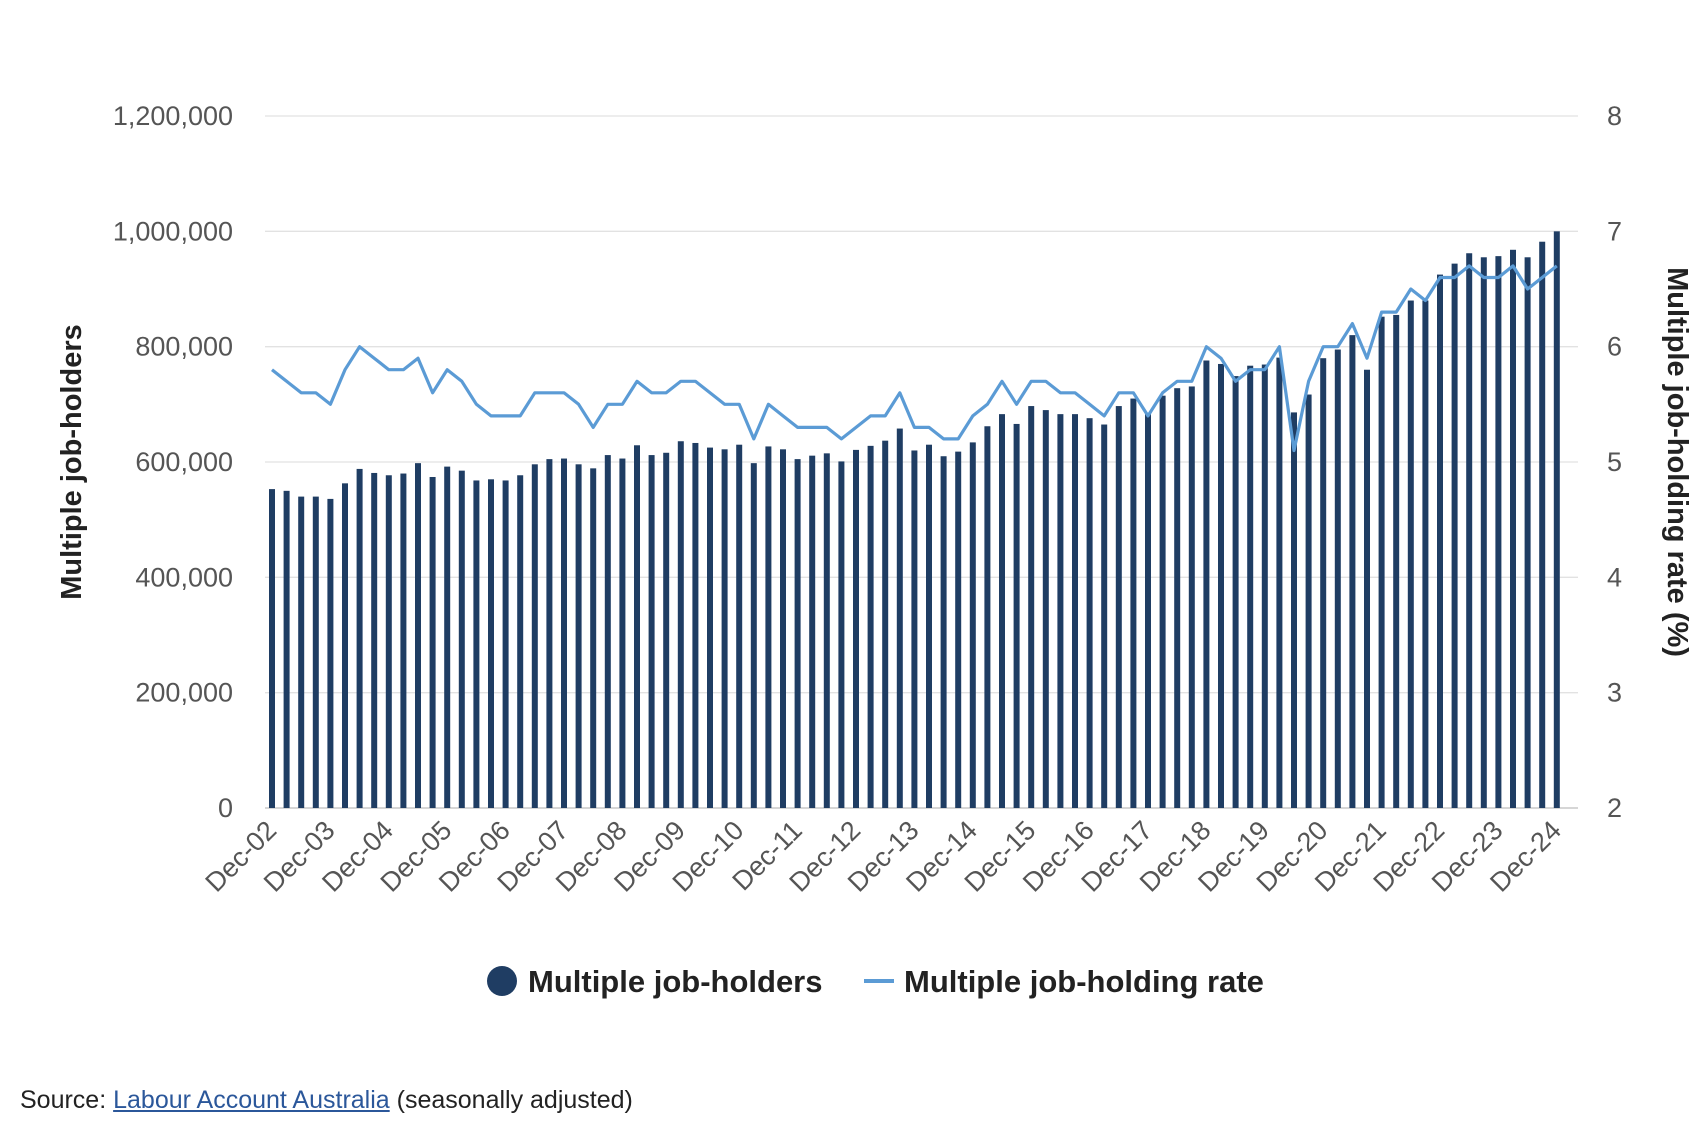 The image size is (1694, 1130). I want to click on source-suffix: (seasonally adjusted), so click(511, 1100).